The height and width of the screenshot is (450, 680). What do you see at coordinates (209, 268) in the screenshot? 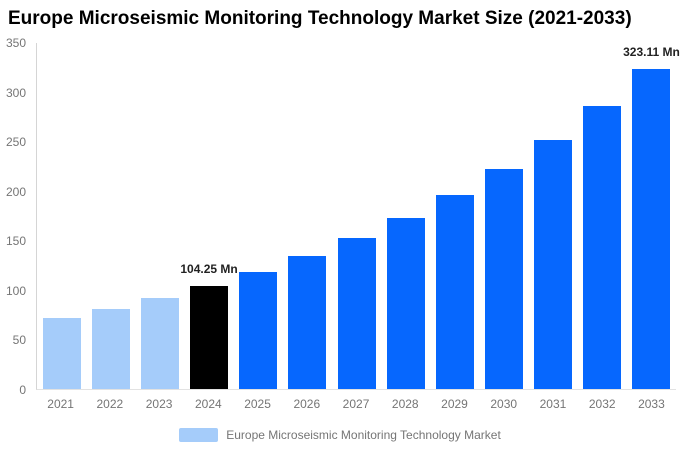
I see `data-label-2024: 104.25 Mn` at bounding box center [209, 268].